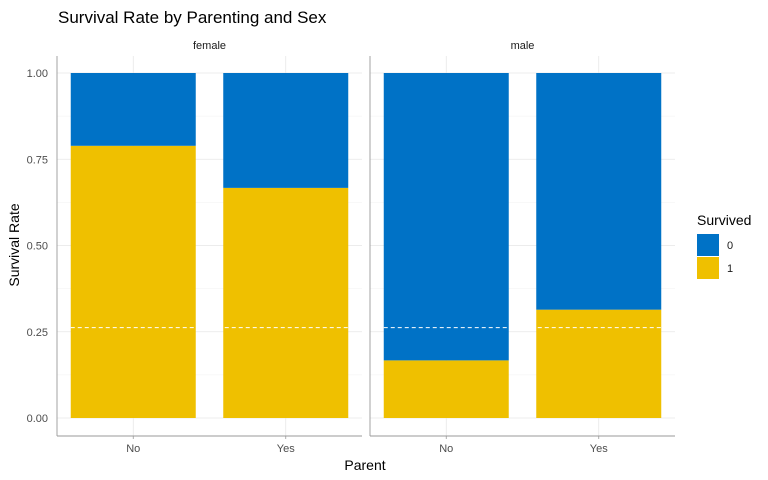 This screenshot has width=768, height=480. Describe the element at coordinates (37, 333) in the screenshot. I see `y-tick-label: 0.25` at that location.